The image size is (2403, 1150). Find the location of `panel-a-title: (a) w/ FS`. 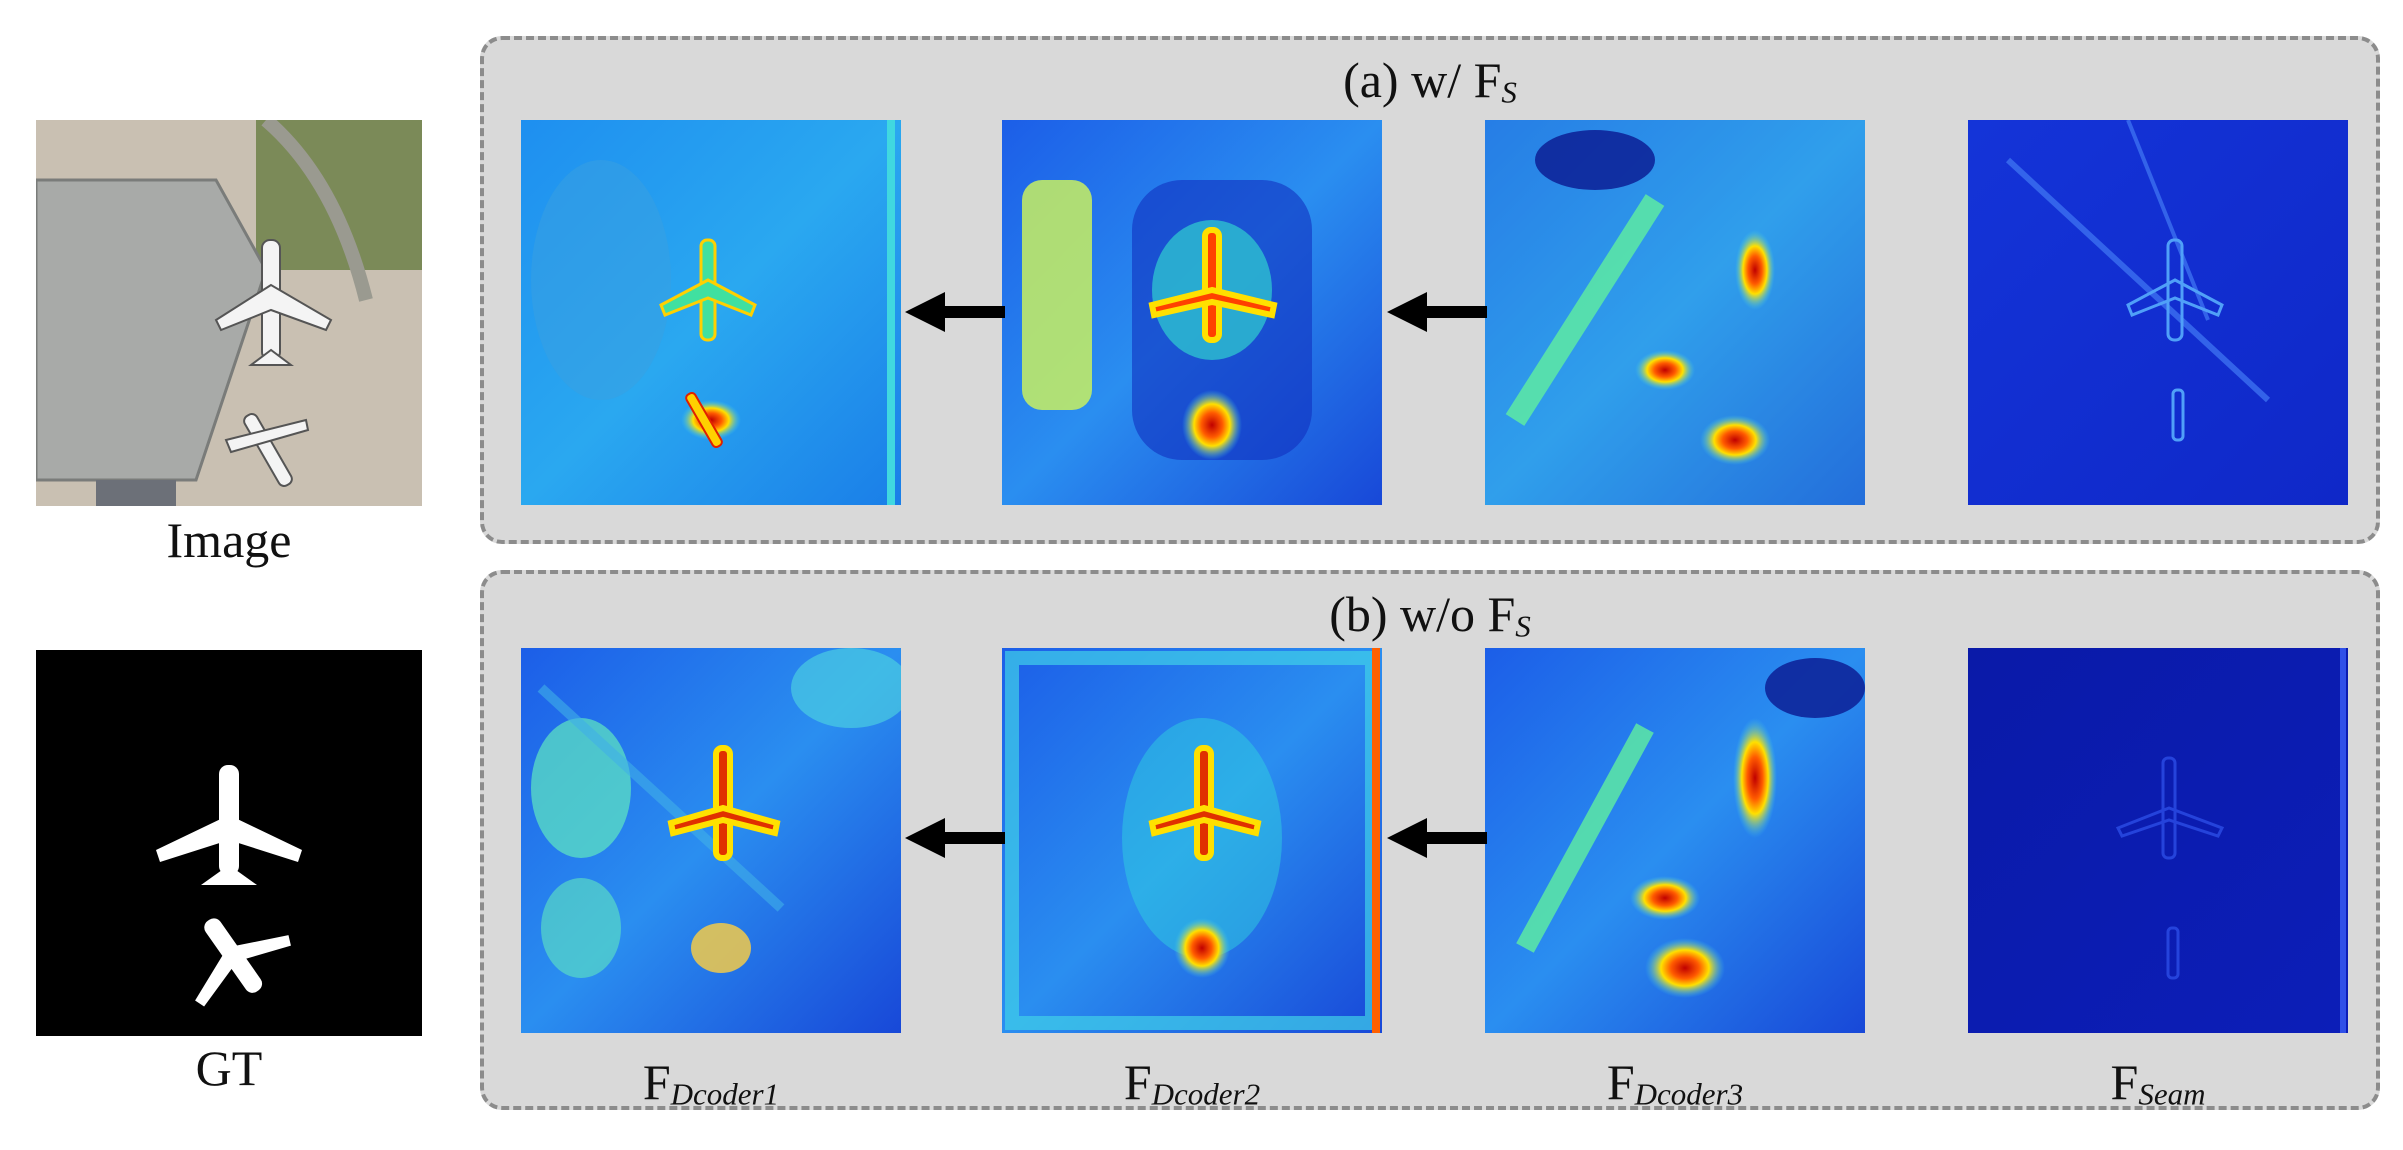

panel-a-title: (a) w/ FS is located at coordinates (1430, 81).